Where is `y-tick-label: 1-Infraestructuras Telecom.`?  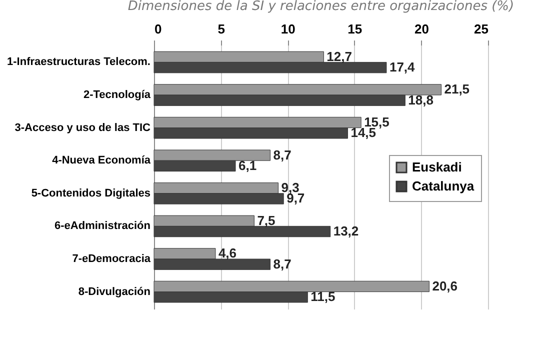
y-tick-label: 1-Infraestructuras Telecom. is located at coordinates (78, 62).